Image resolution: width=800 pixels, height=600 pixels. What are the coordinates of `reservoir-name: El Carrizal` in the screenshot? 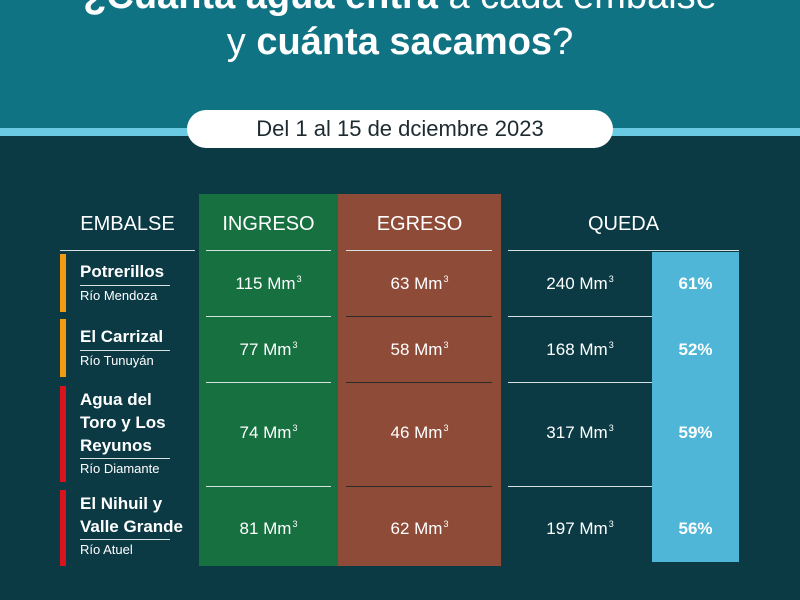 It's located at (122, 336).